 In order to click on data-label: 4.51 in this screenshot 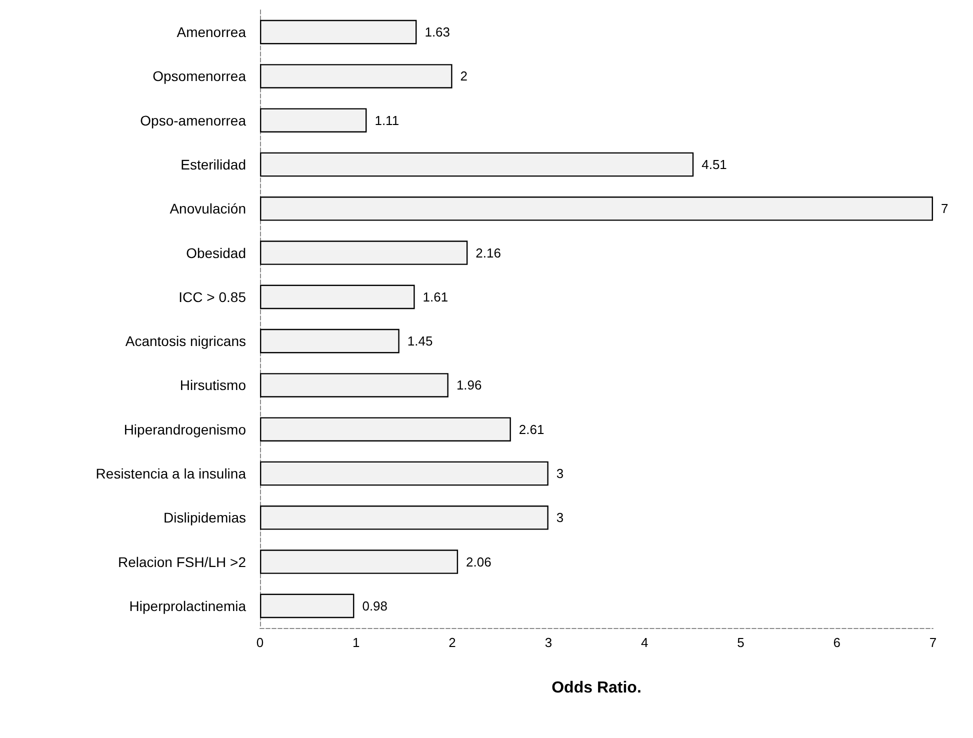, I will do `click(714, 164)`.